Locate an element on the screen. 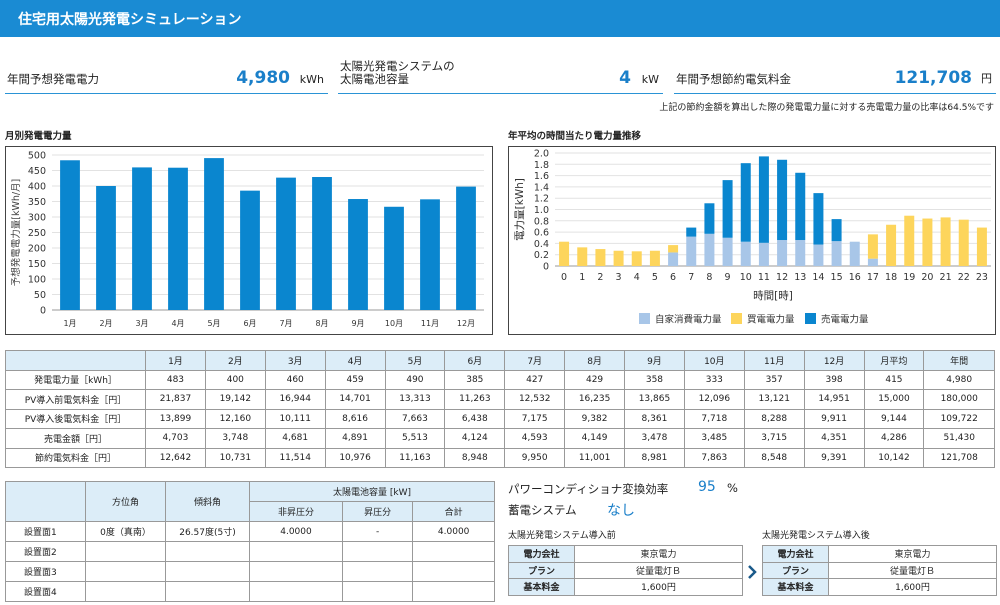 The width and height of the screenshot is (1000, 605). row-header-cell: PV導入後電気料金［円］ is located at coordinates (75, 418).